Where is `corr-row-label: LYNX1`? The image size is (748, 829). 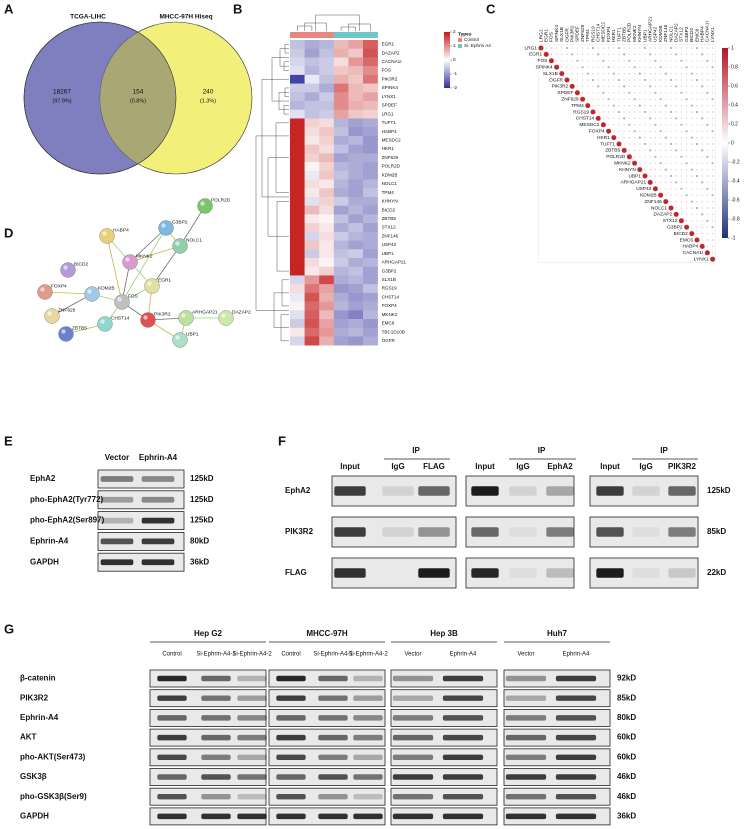
corr-row-label: LYNX1 is located at coordinates (701, 259).